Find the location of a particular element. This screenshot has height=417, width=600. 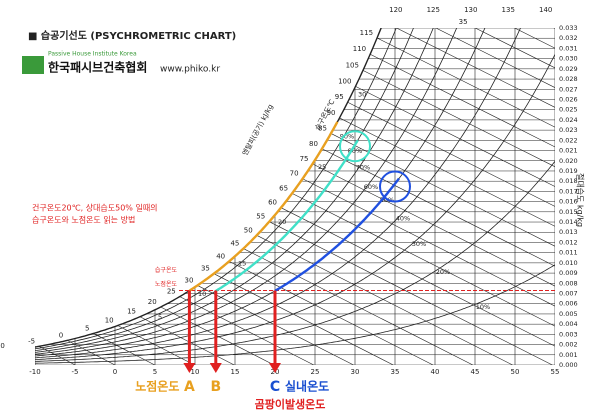

enthalpy-label: 0 is located at coordinates (61, 335).